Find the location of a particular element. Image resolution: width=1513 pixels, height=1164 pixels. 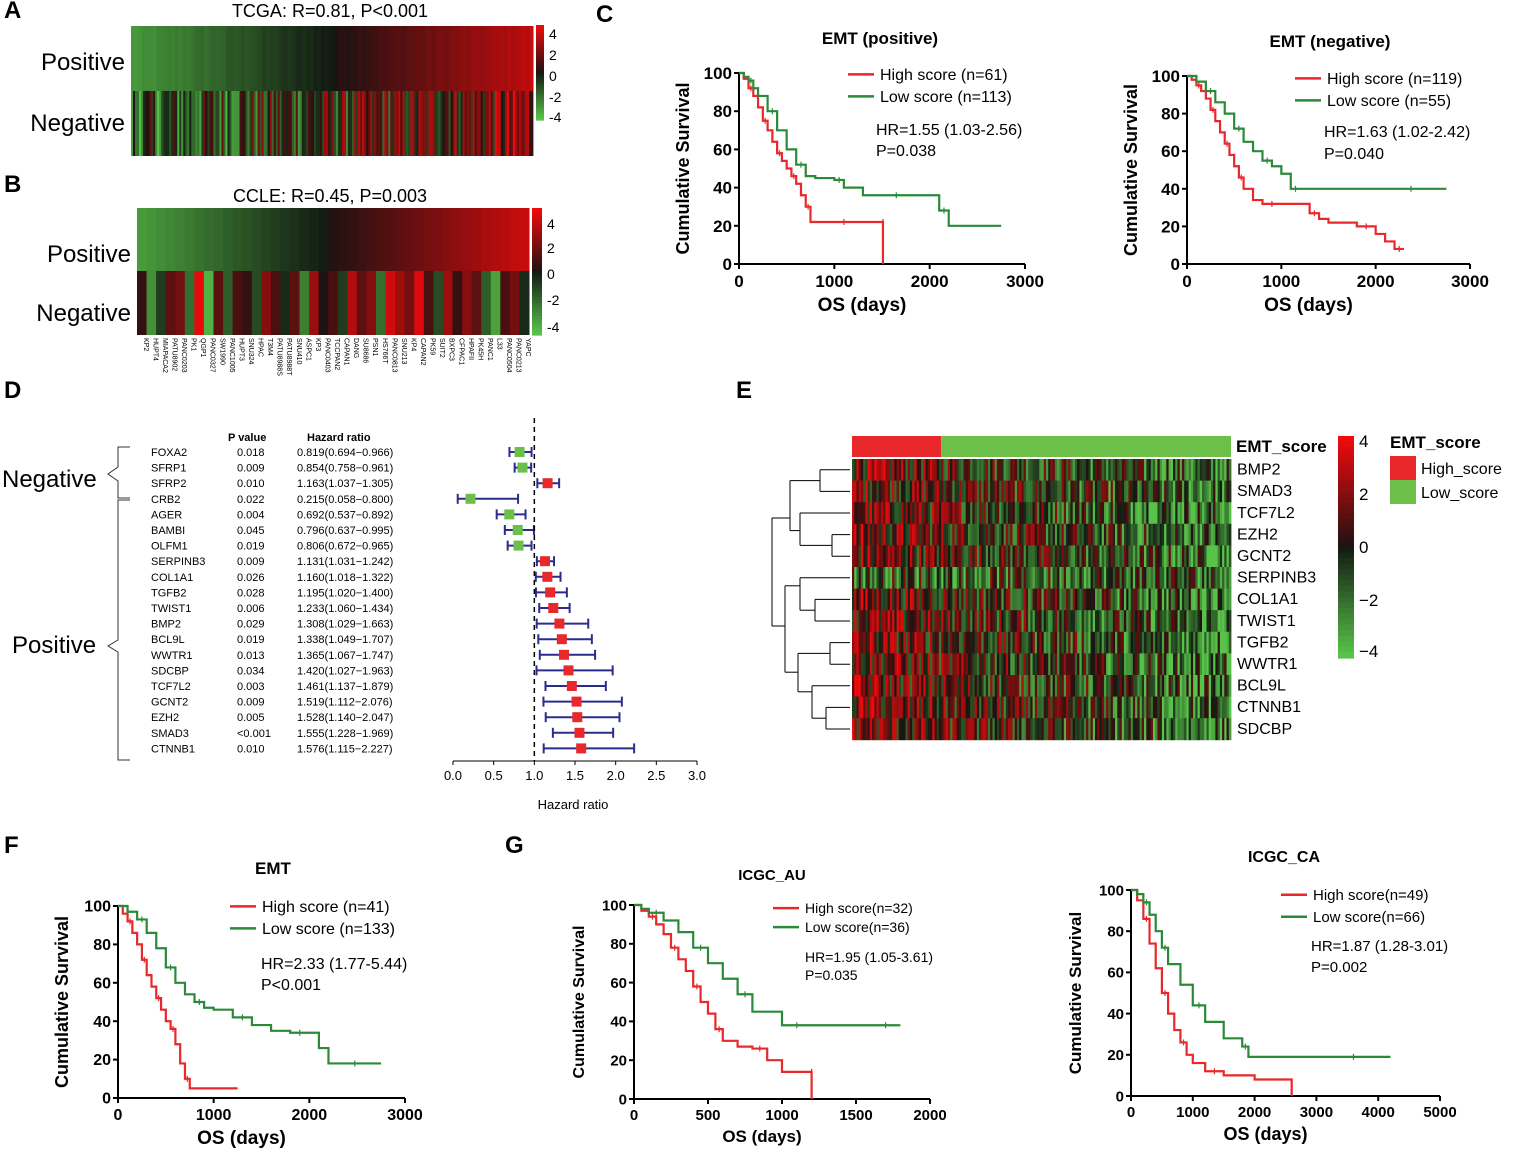

cell-line-label: L33 is located at coordinates (499, 344).